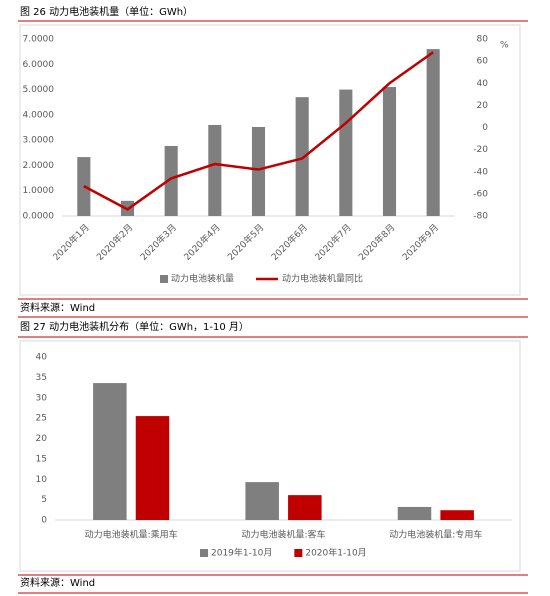  Describe the element at coordinates (335, 553) in the screenshot. I see `legend-label: 2020年1-10月` at that location.